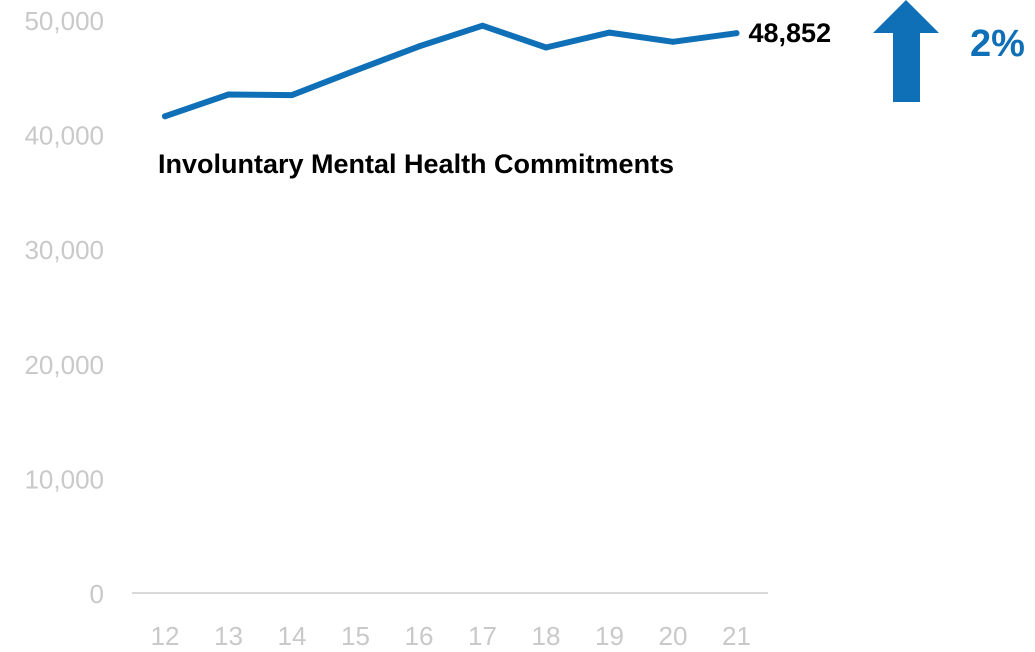 The height and width of the screenshot is (652, 1035). Describe the element at coordinates (292, 636) in the screenshot. I see `x-tick-label: 14` at that location.